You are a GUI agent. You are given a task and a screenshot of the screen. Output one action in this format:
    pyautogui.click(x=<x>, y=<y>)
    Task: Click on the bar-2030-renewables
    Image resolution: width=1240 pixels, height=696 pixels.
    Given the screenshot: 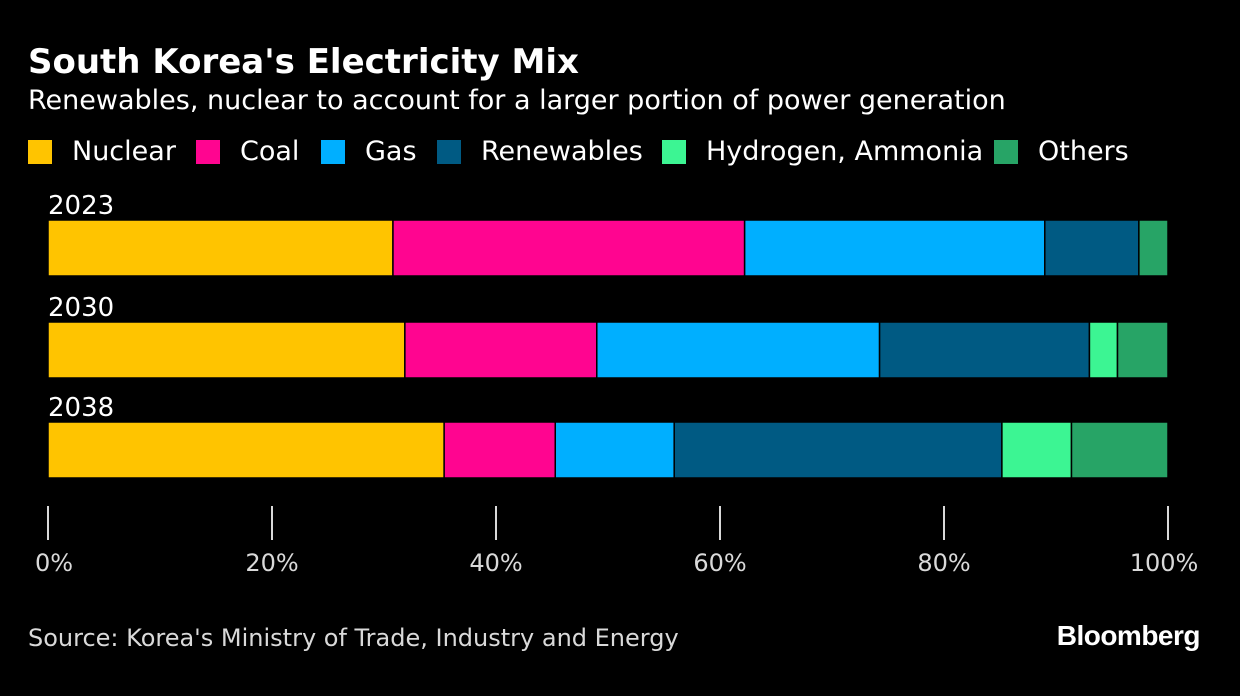 What is the action you would take?
    pyautogui.click(x=984, y=350)
    